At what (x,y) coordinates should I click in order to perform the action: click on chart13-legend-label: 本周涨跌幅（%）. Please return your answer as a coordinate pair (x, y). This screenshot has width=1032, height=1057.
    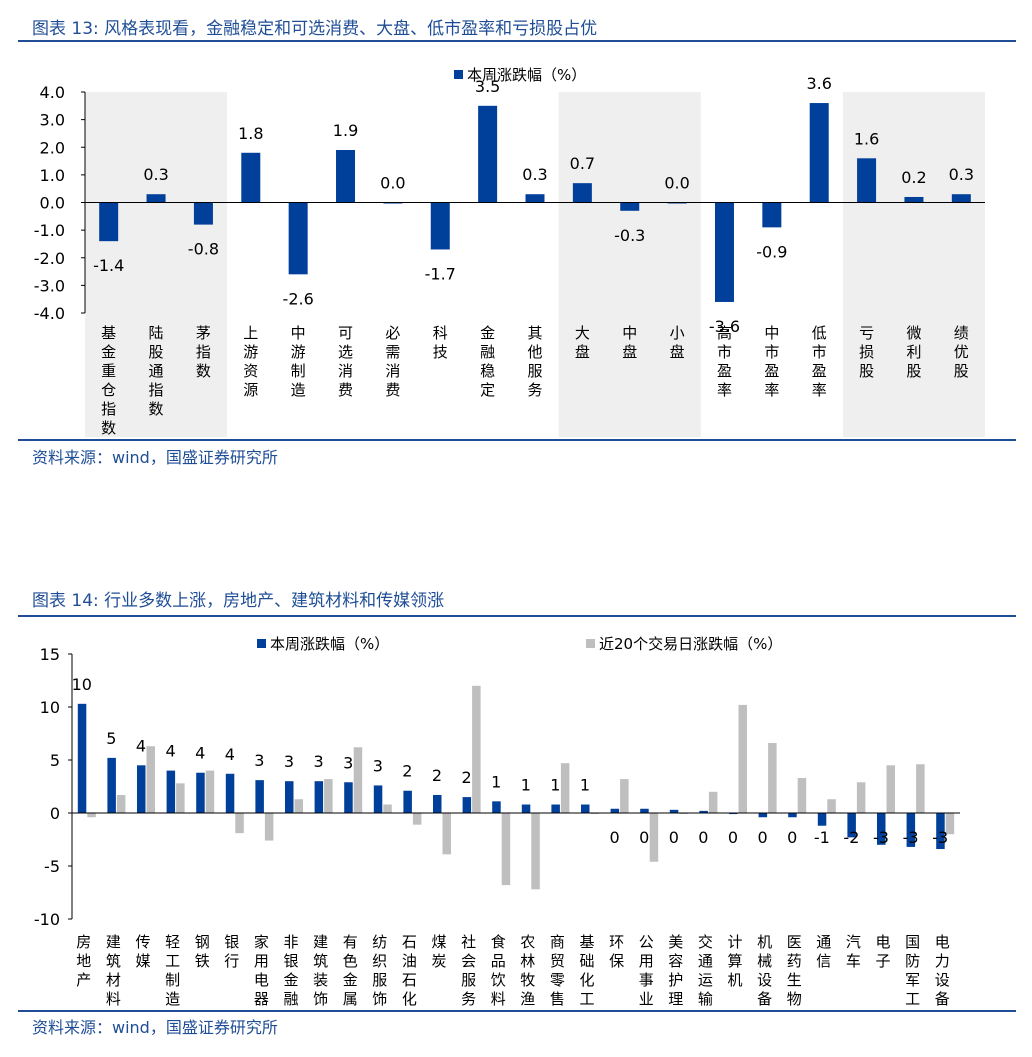
    Looking at the image, I should click on (526, 75).